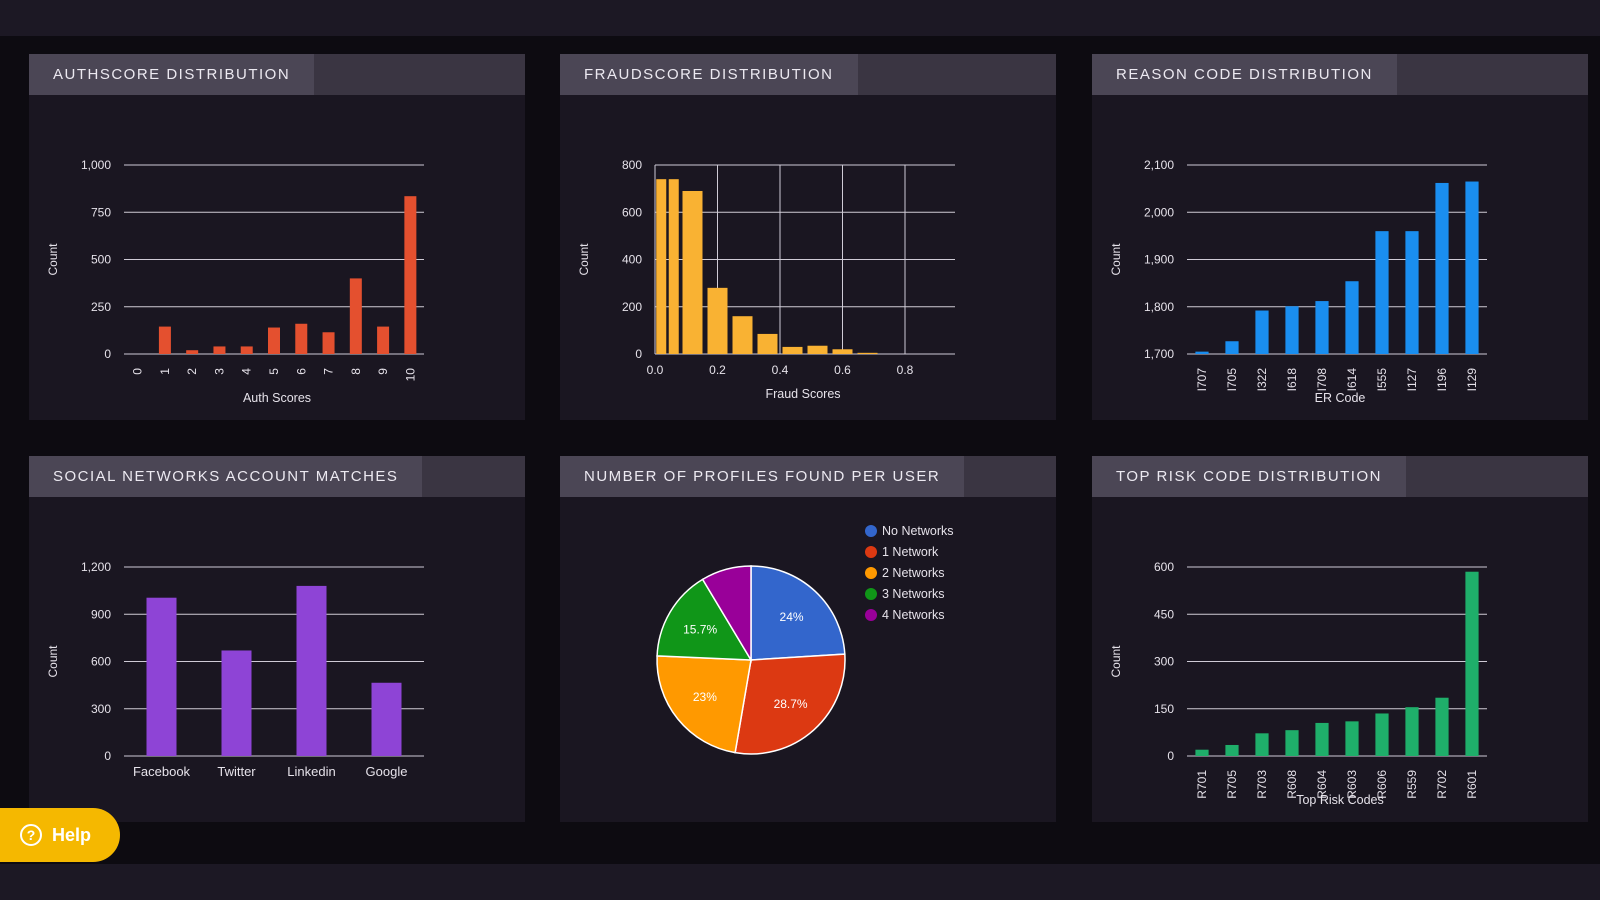  Describe the element at coordinates (219, 371) in the screenshot. I see `x-tick-label: 3` at that location.